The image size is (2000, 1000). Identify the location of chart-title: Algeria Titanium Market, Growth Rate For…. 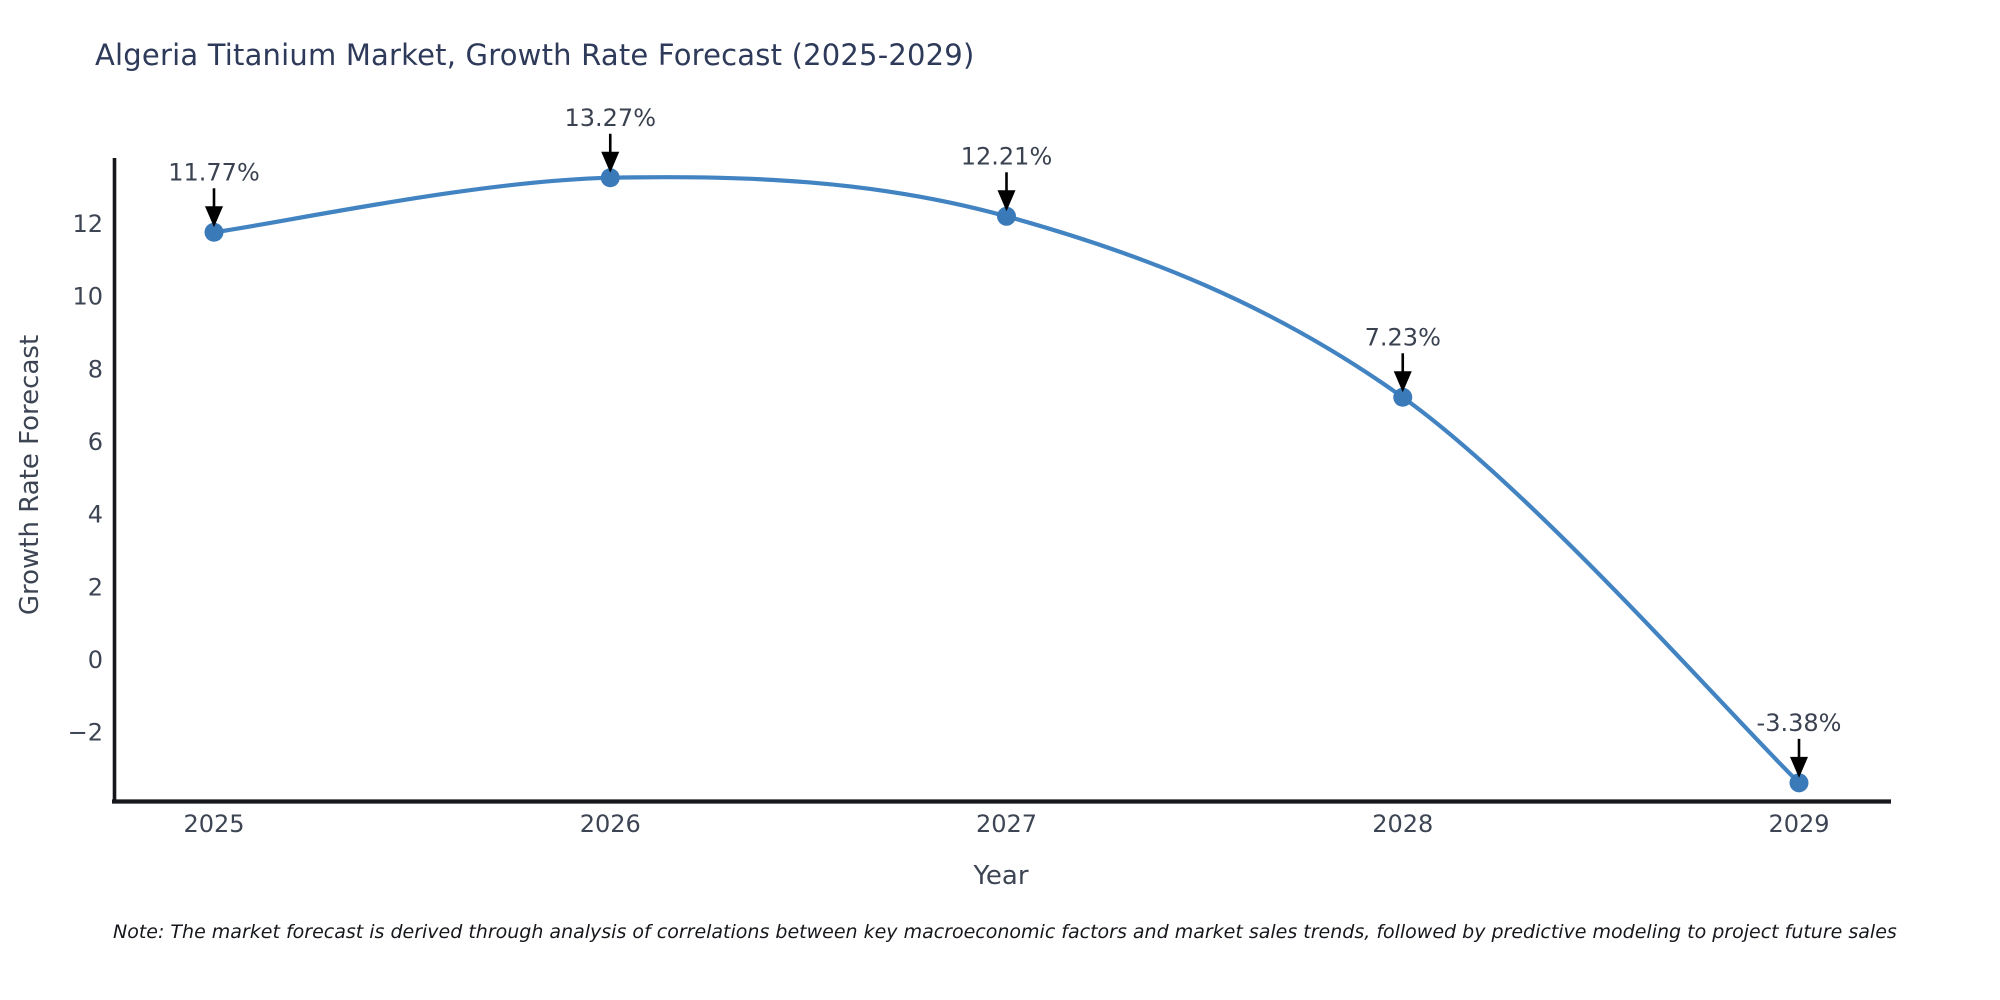
(535, 55).